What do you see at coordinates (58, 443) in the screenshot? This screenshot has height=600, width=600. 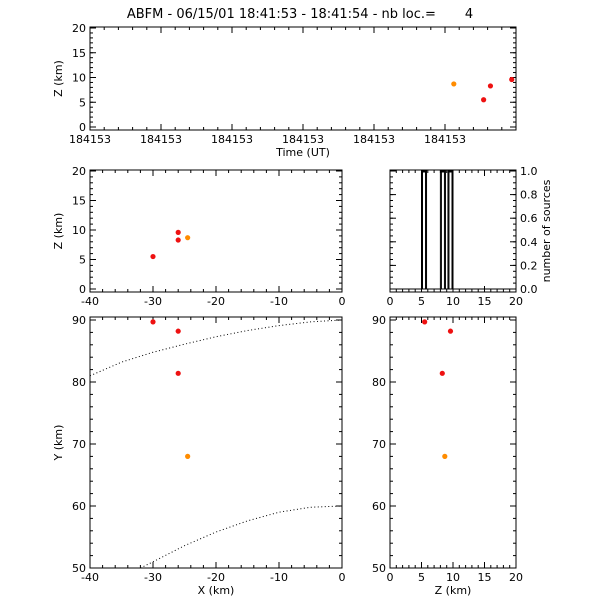 I see `x-y-y-axis-label: Y (km)` at bounding box center [58, 443].